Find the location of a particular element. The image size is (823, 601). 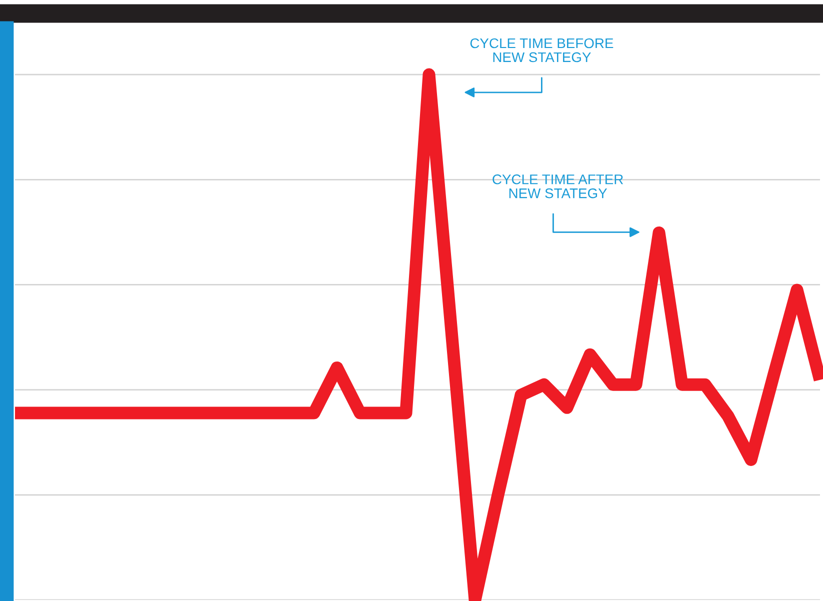

annotation: CYCLE TIME AFTER NEW STATEGY is located at coordinates (558, 186).